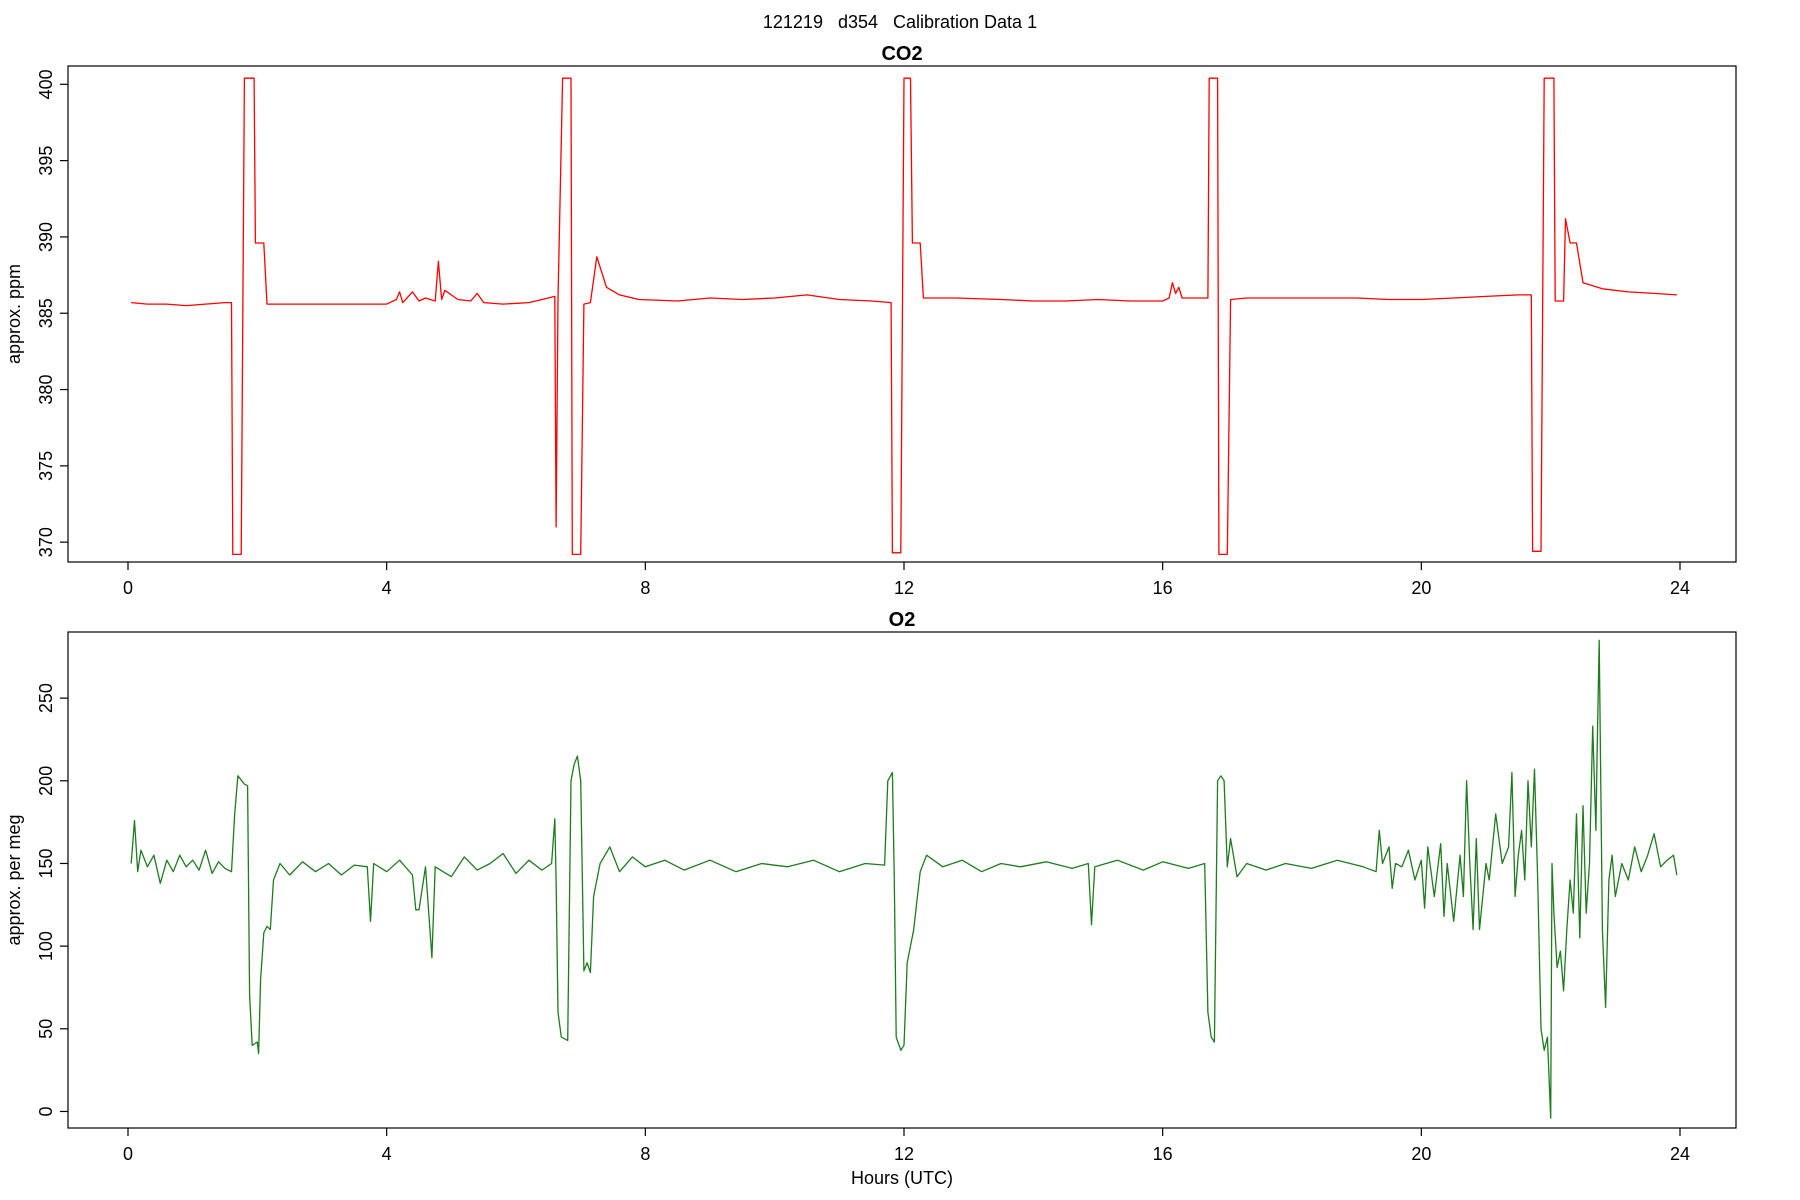 The image size is (1800, 1200). What do you see at coordinates (46, 84) in the screenshot?
I see `co2-y-tick-label: 400` at bounding box center [46, 84].